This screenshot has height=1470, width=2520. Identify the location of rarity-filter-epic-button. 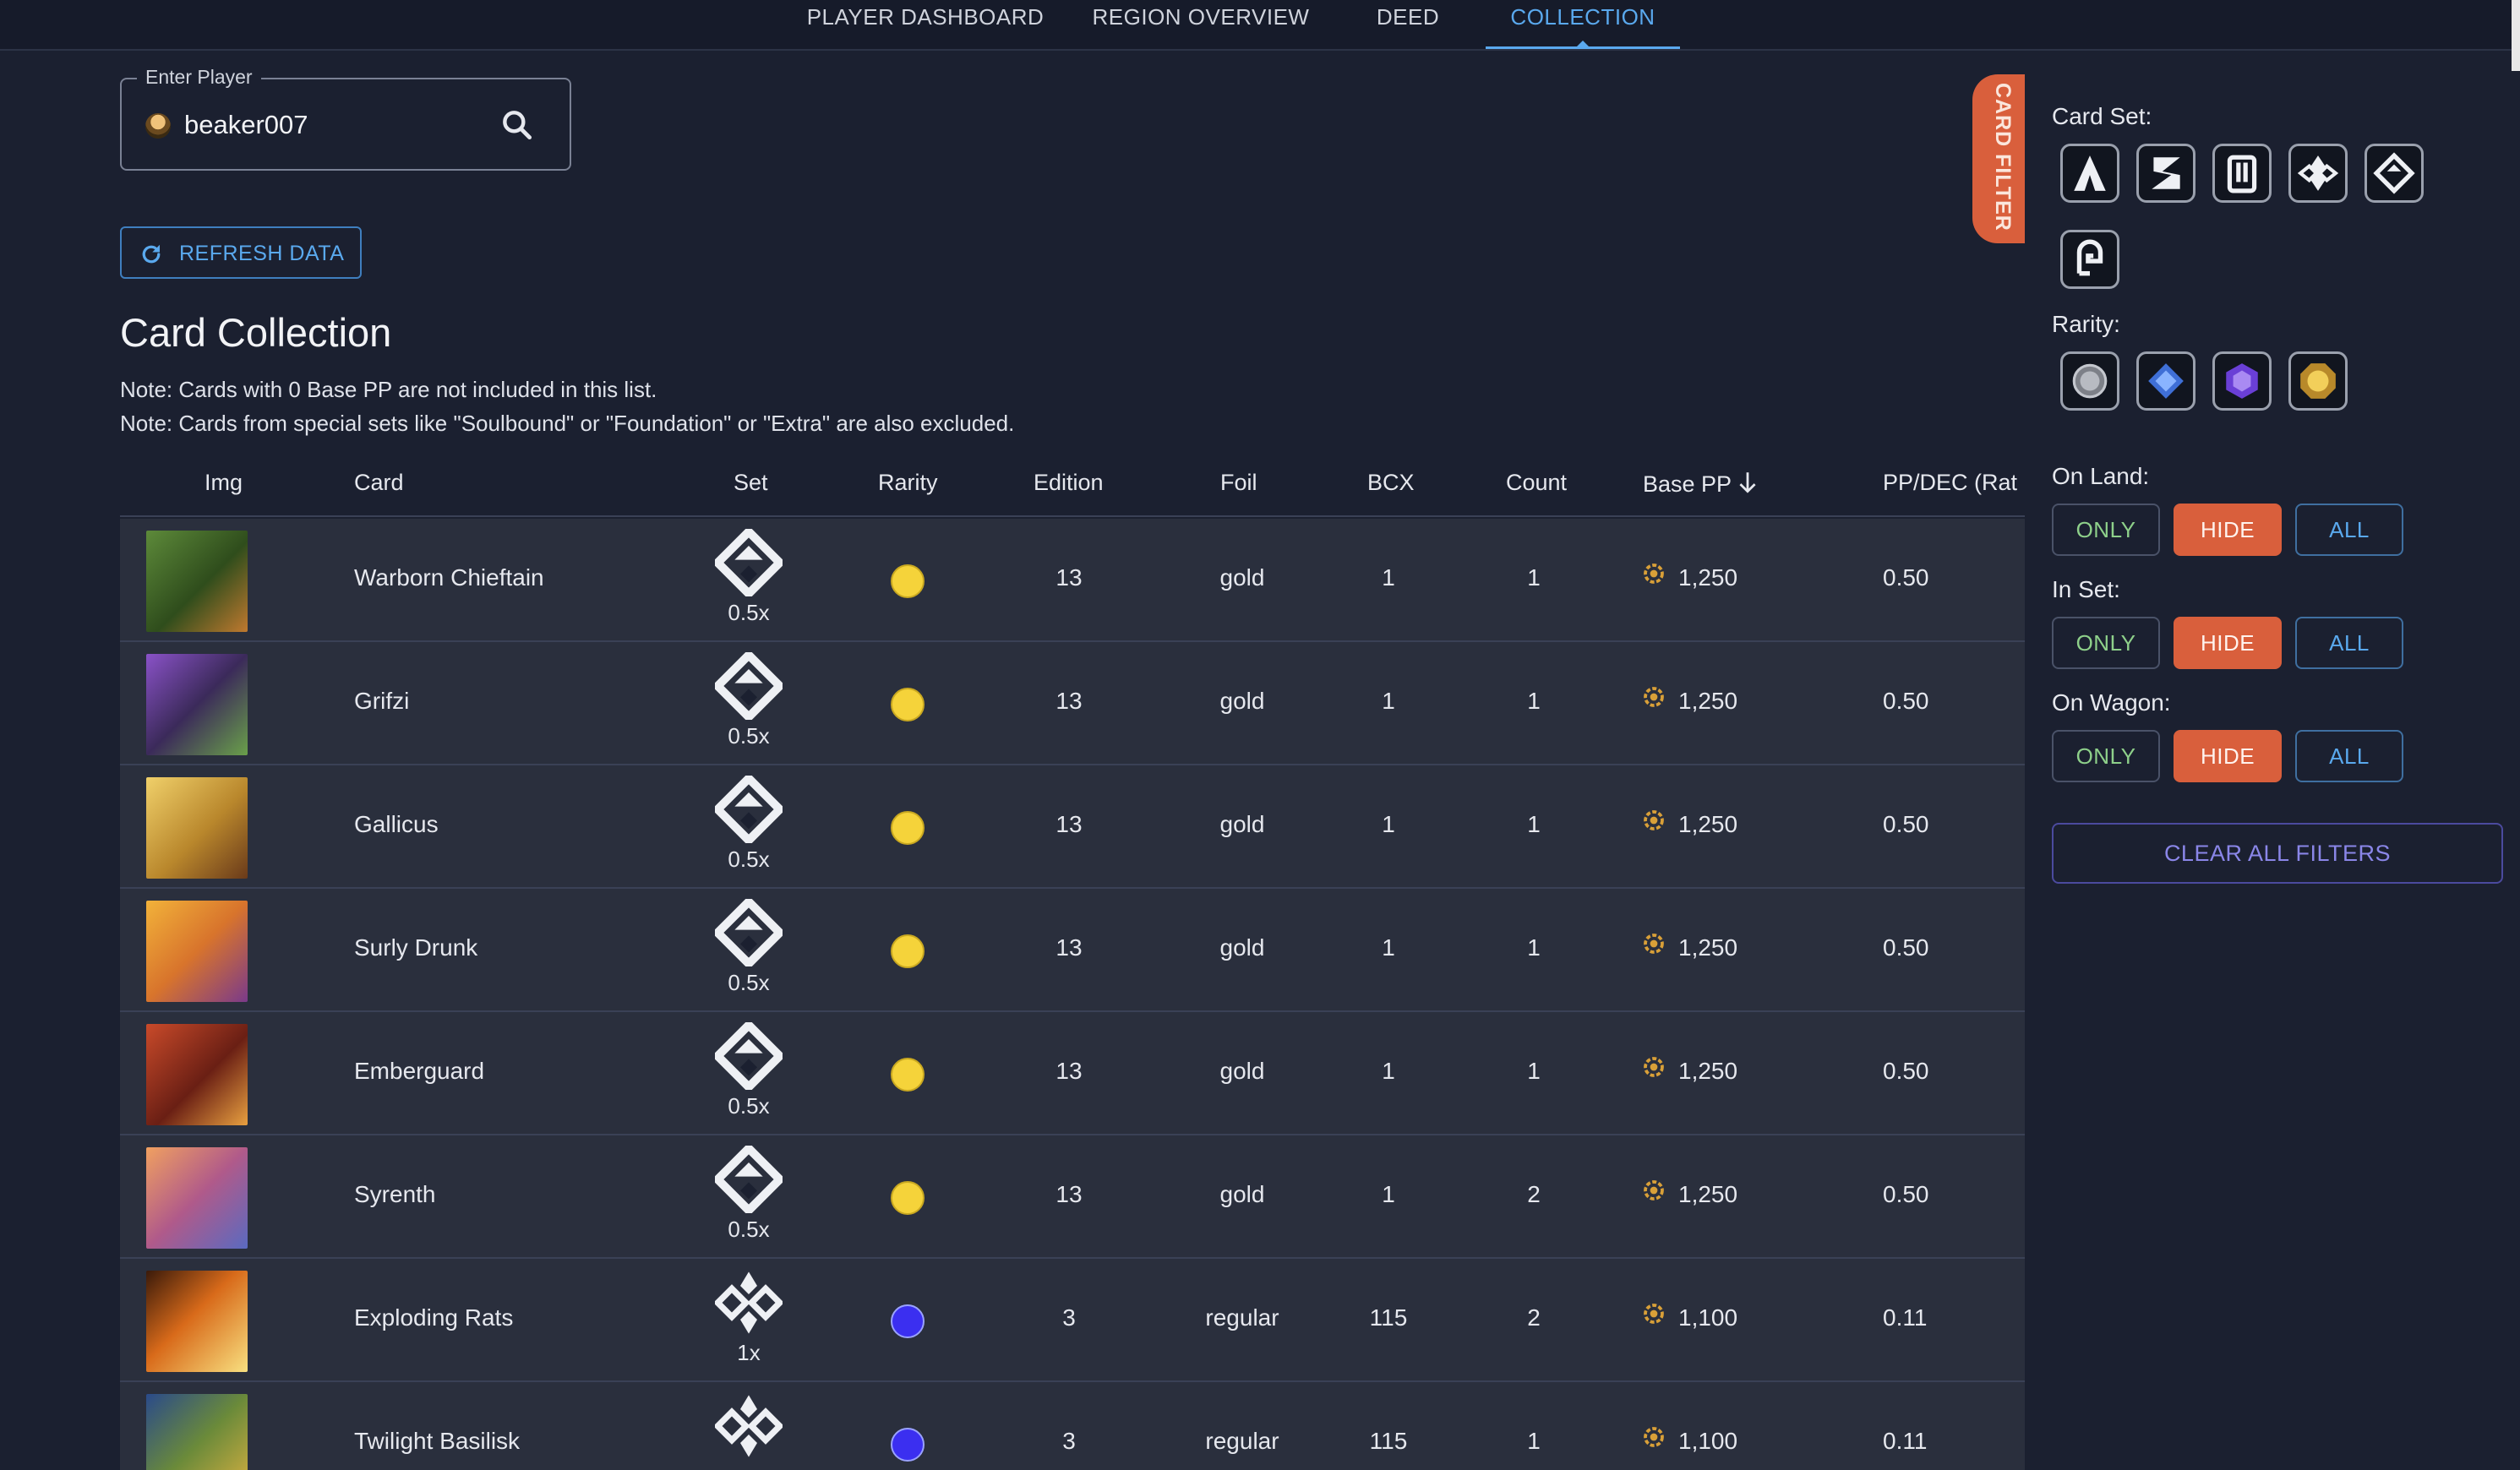
(2242, 381).